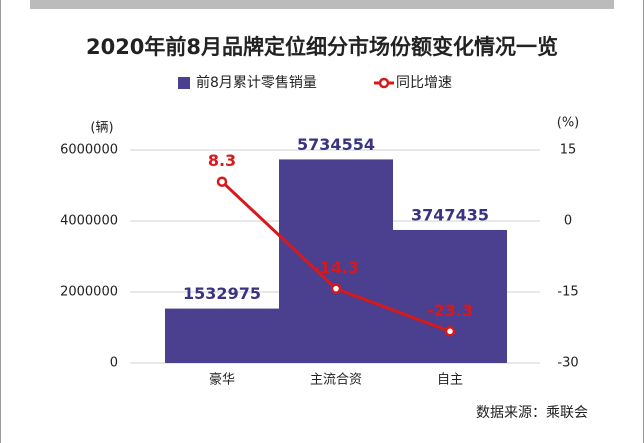  Describe the element at coordinates (568, 123) in the screenshot. I see `y2-axis-label: (%)` at that location.